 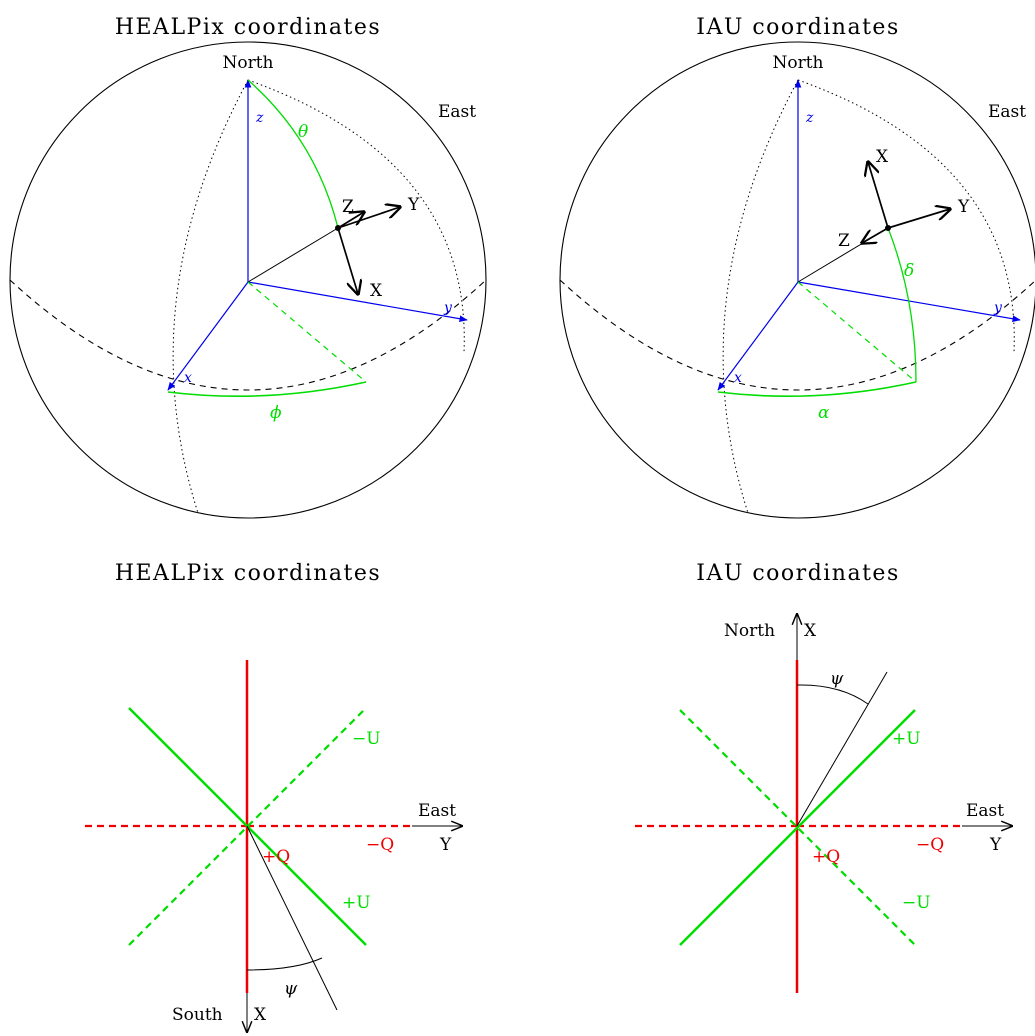 I want to click on axis-y, so click(x=357, y=302).